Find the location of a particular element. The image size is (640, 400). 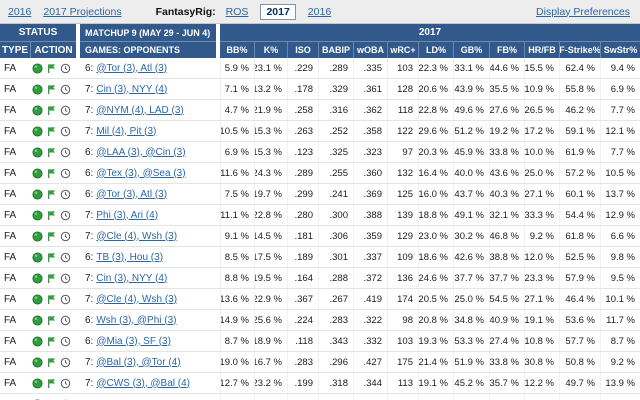

column-header-action: ACTION is located at coordinates (53, 49).